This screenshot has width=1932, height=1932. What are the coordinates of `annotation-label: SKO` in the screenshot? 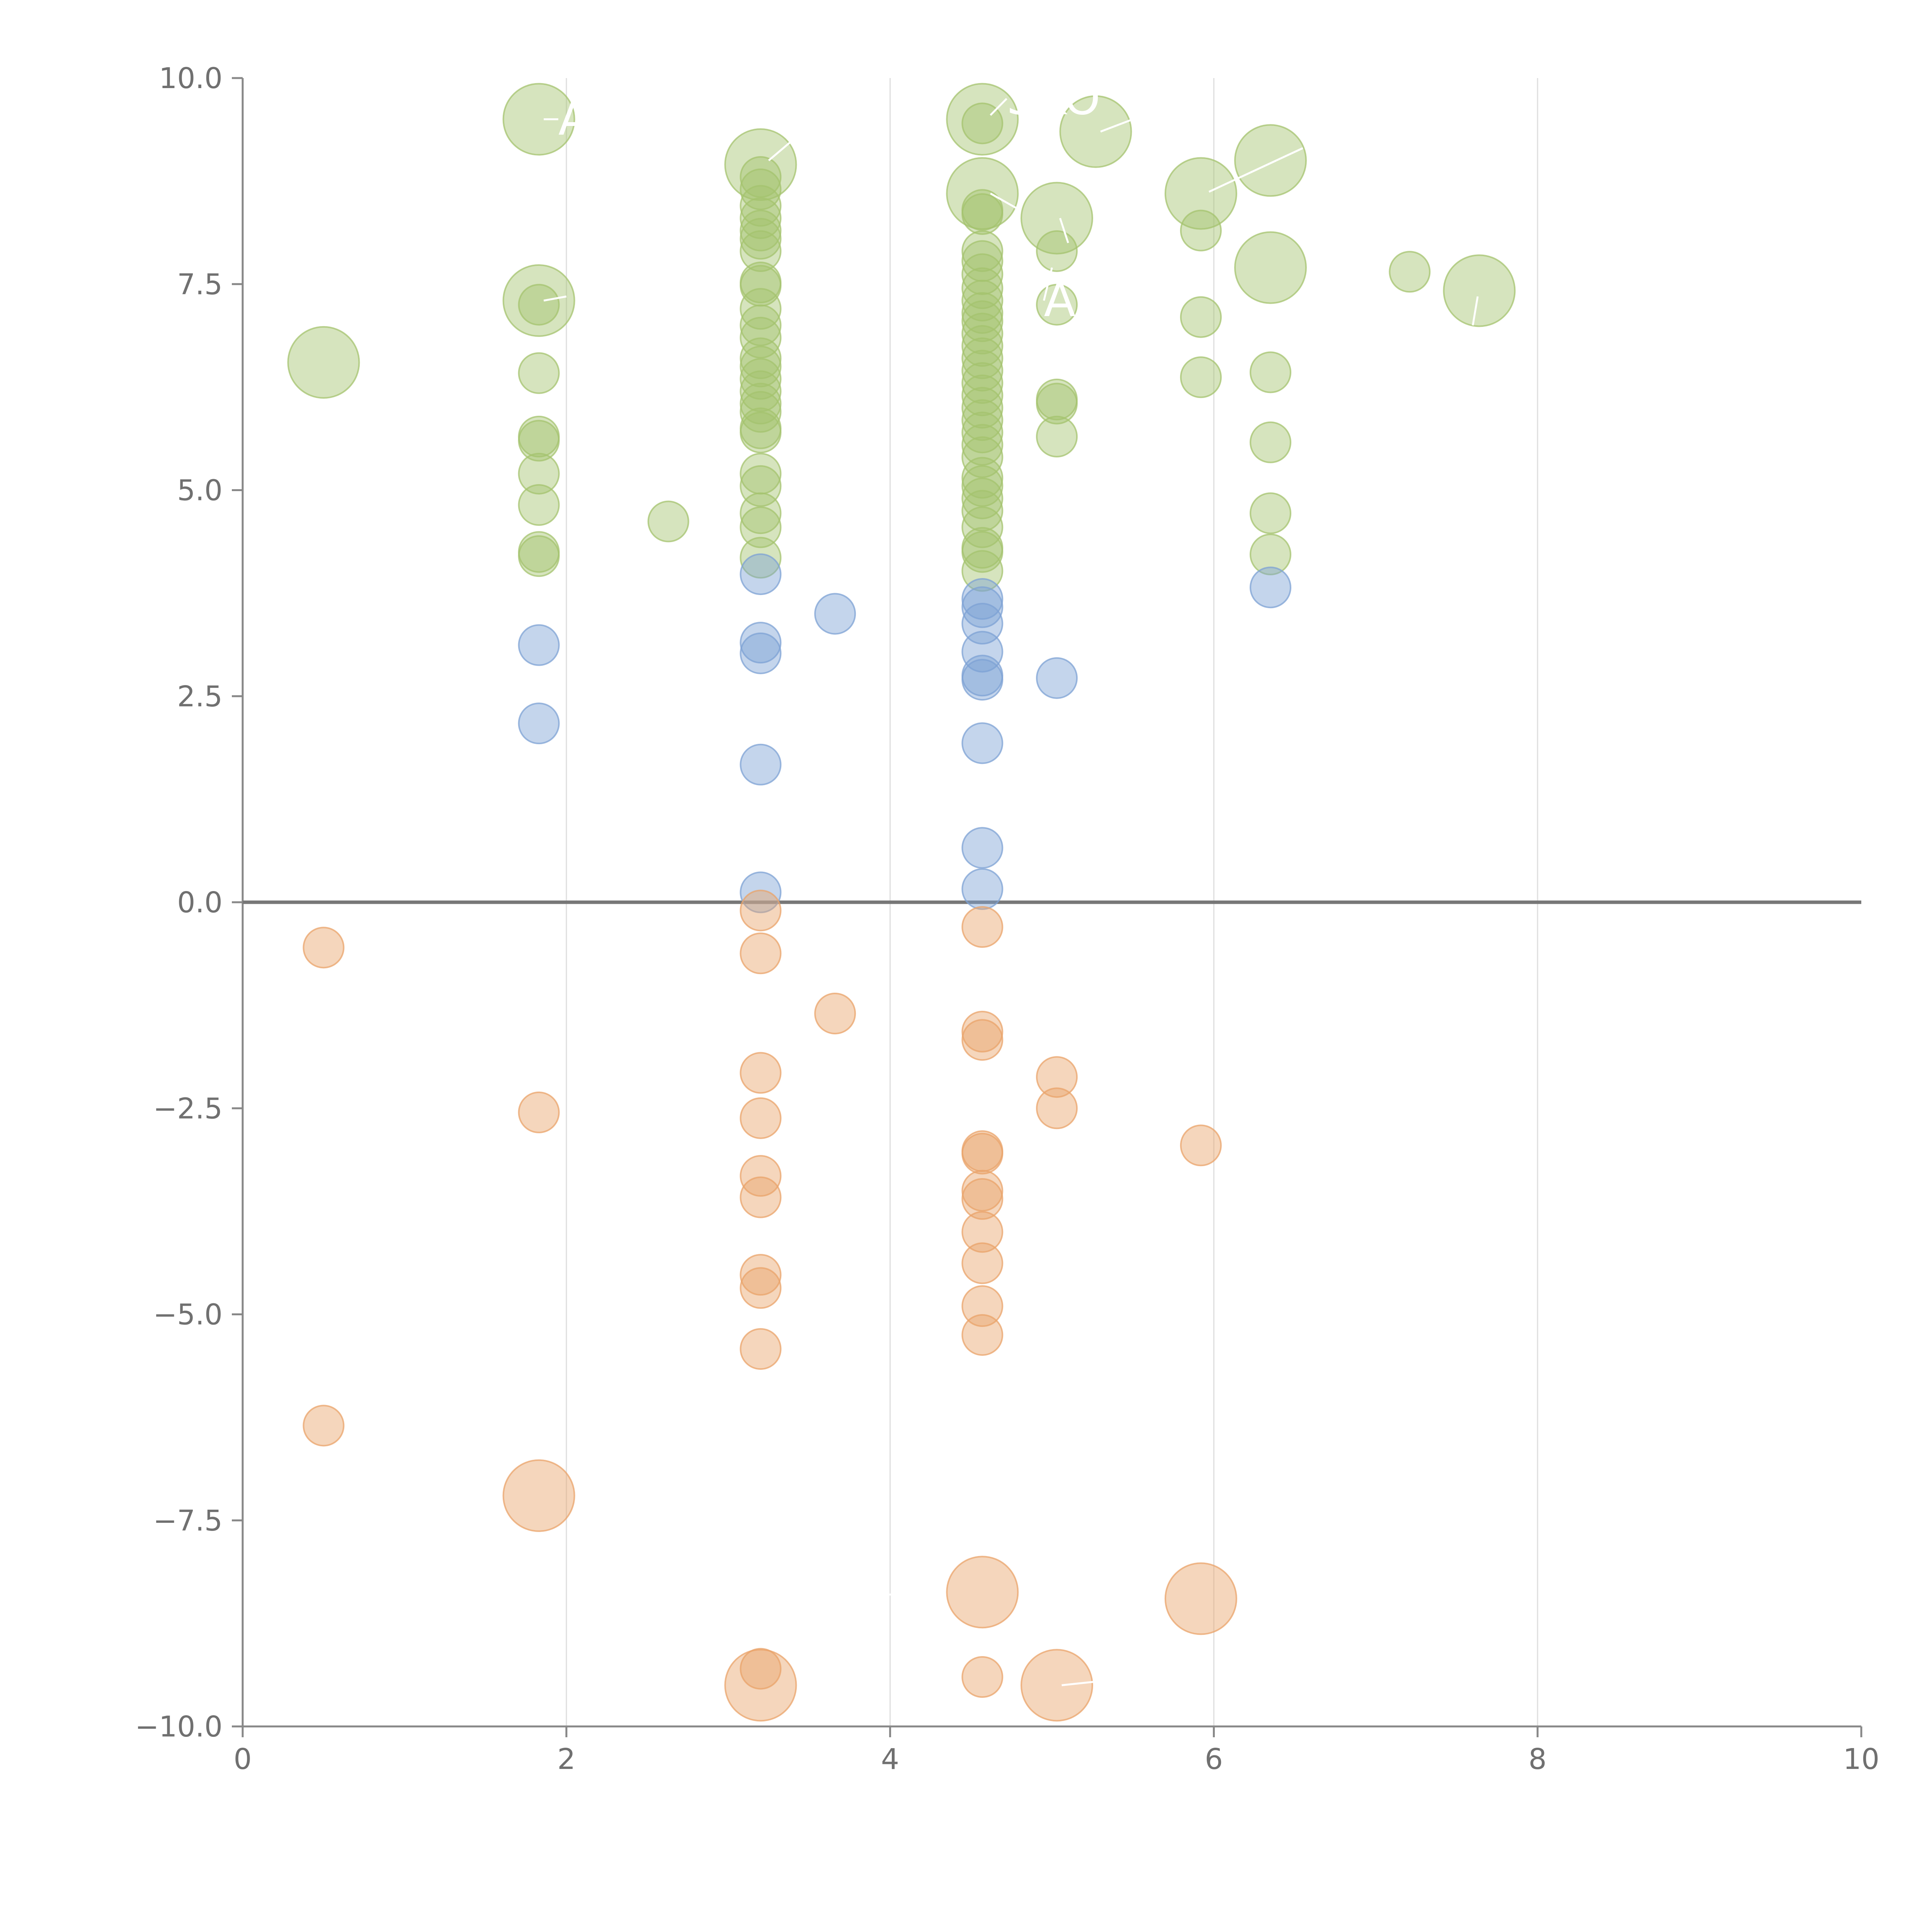 It's located at (1054, 98).